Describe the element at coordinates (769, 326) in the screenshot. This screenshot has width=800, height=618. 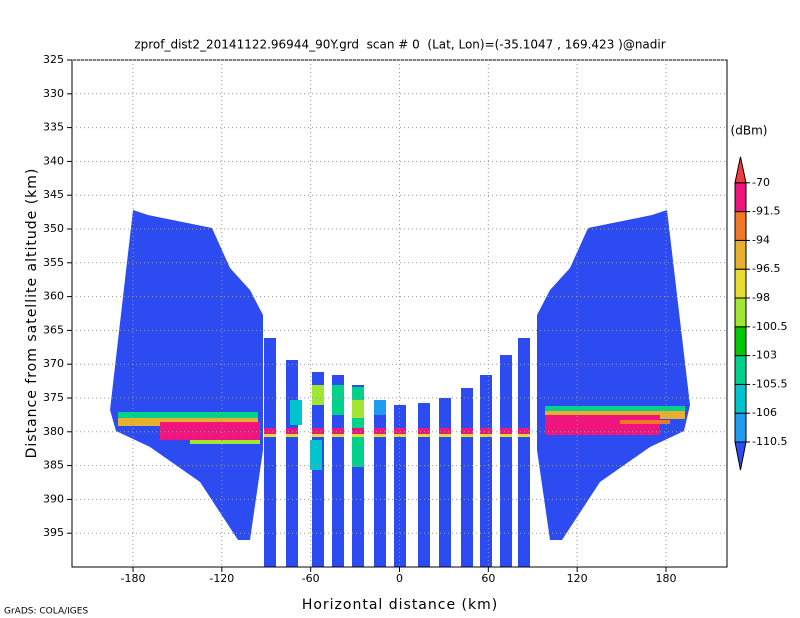
I see `colorbar-label: -100.5` at that location.